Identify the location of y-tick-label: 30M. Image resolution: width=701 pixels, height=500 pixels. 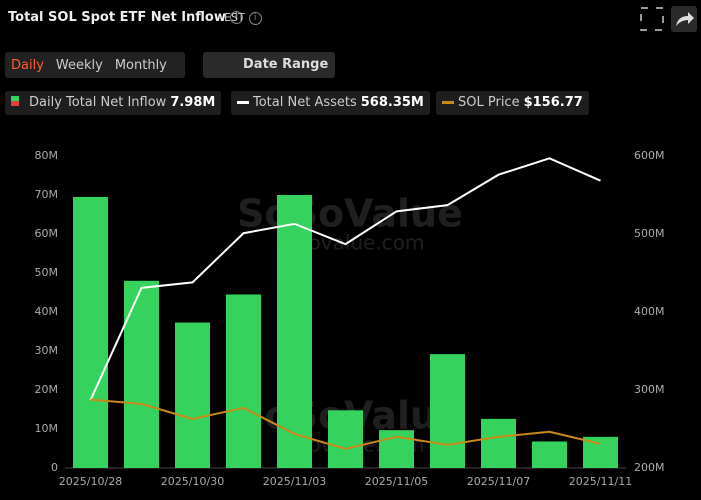
(47, 350).